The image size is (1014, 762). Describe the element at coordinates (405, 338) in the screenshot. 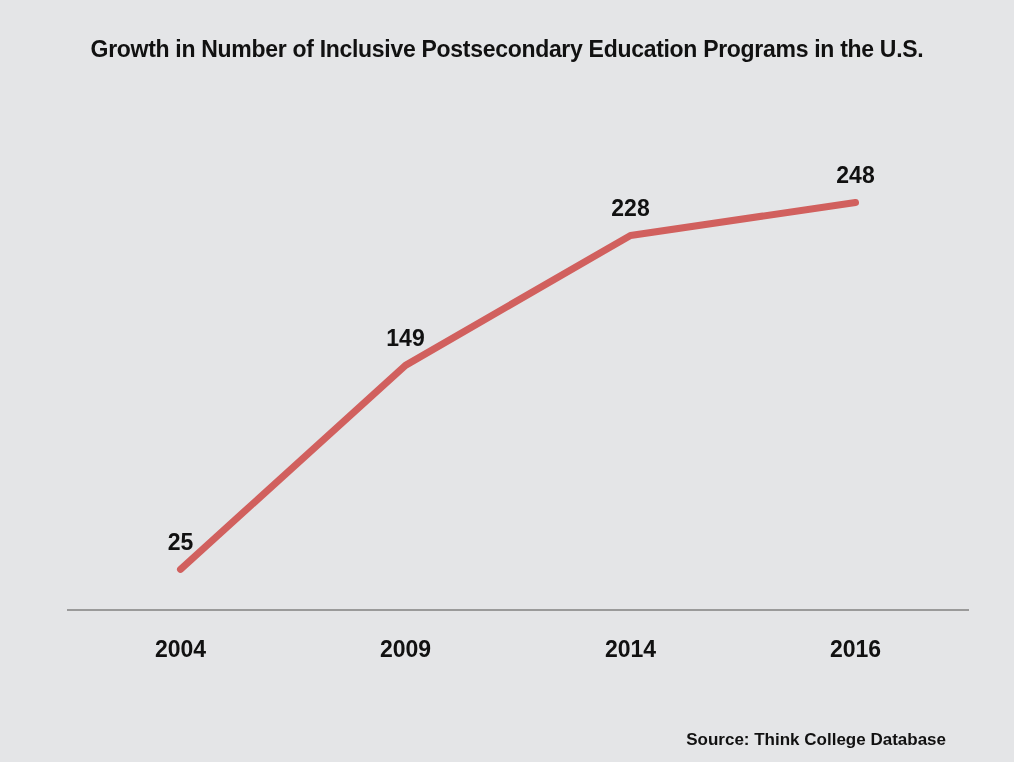

I see `data-label: 149` at that location.